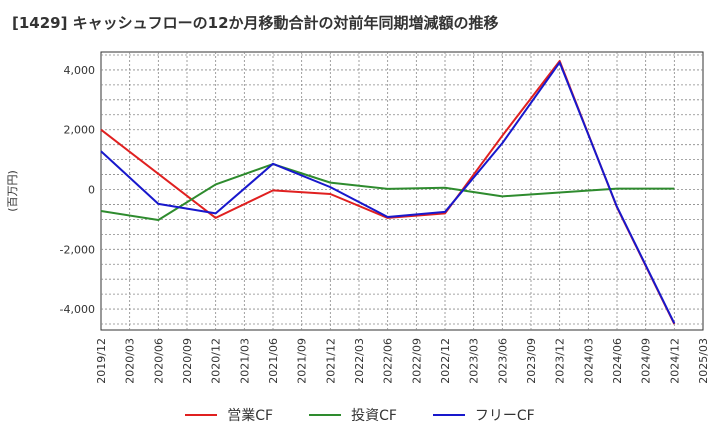 Image resolution: width=720 pixels, height=440 pixels. What do you see at coordinates (130, 361) in the screenshot?
I see `x-tick-label: 2020/03` at bounding box center [130, 361].